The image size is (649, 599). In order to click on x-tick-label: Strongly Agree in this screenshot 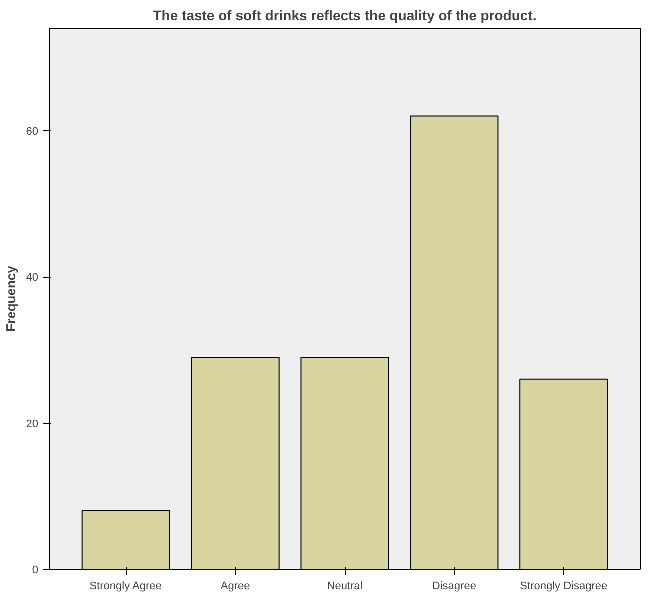, I will do `click(126, 586)`.